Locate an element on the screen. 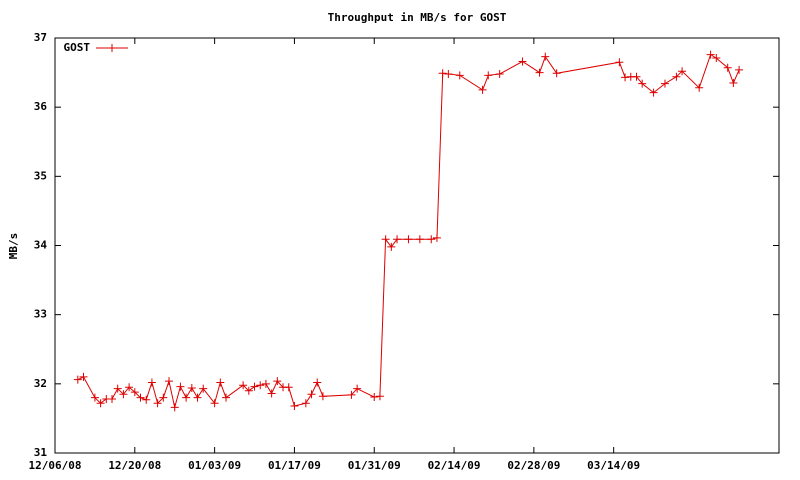 The width and height of the screenshot is (800, 480). x-tick-label: 12/20/08 is located at coordinates (134, 465).